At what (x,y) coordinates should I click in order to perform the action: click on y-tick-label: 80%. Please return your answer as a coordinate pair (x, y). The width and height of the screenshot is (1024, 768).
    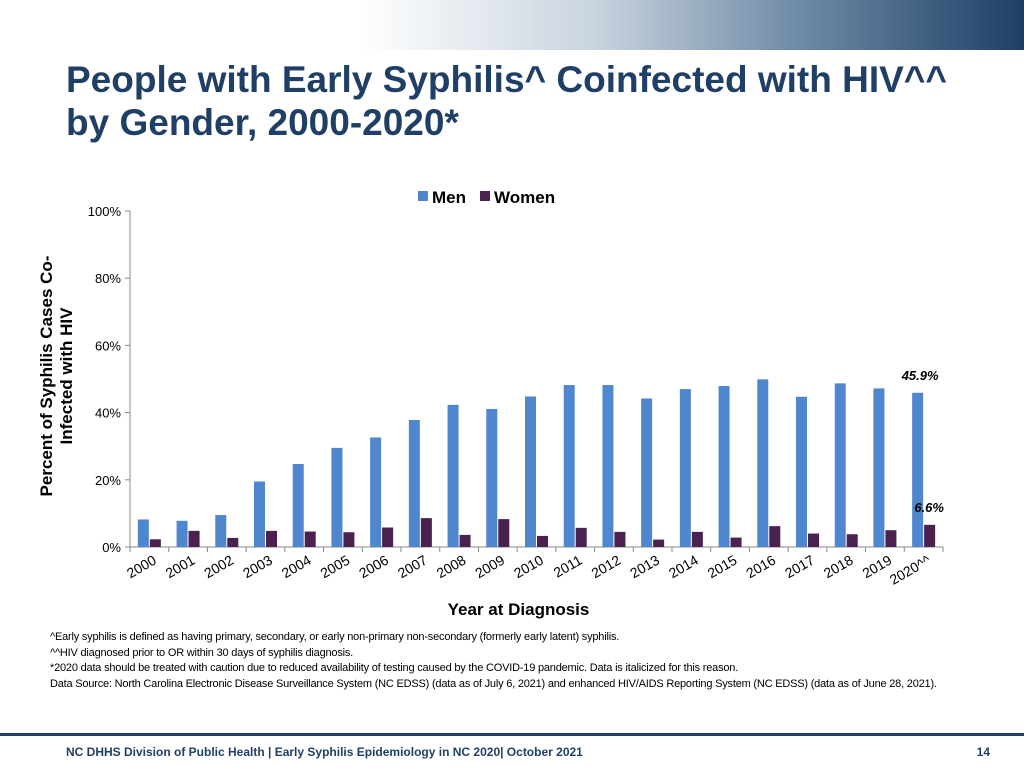
    Looking at the image, I should click on (108, 278).